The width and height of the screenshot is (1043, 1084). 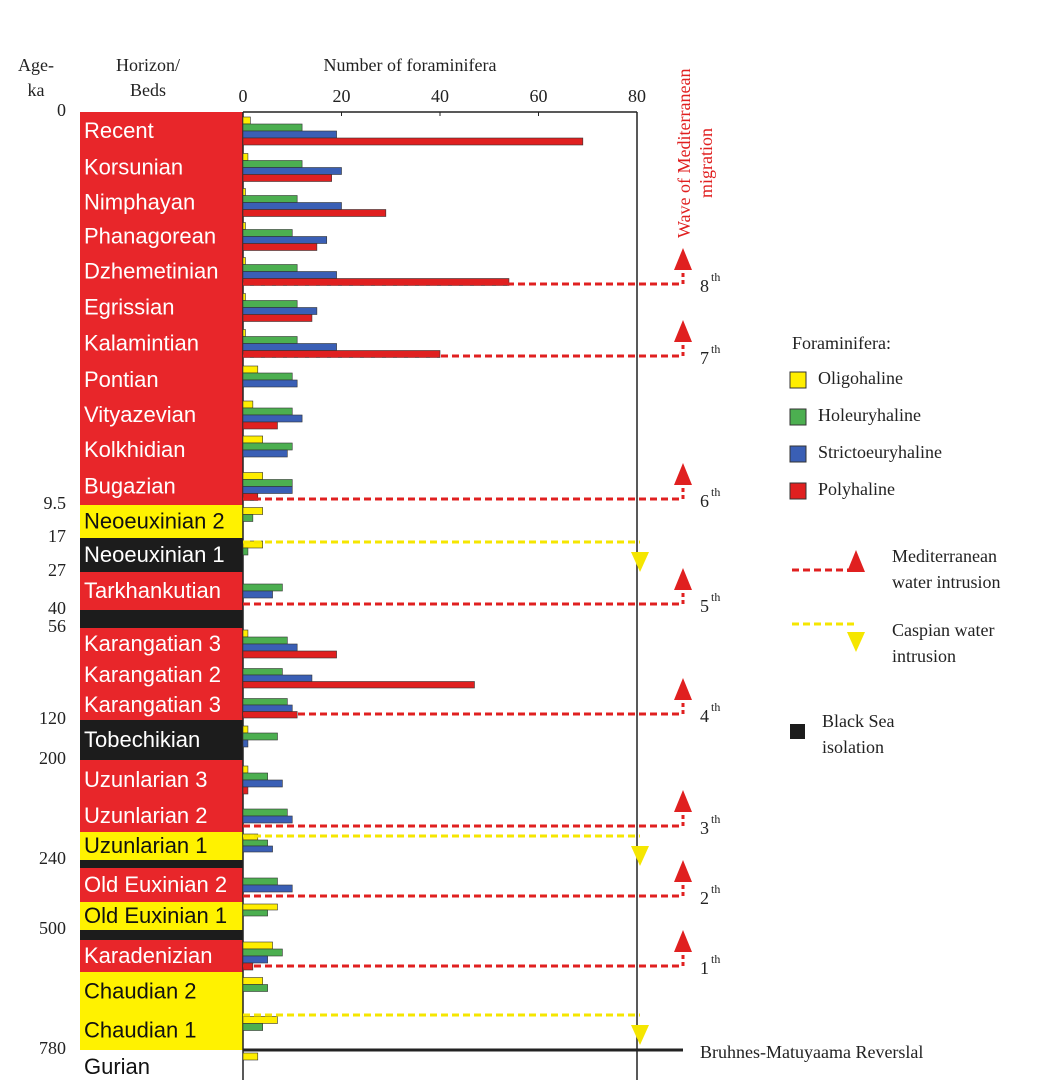 I want to click on legend-label: Strictoeuryhaline, so click(x=880, y=452).